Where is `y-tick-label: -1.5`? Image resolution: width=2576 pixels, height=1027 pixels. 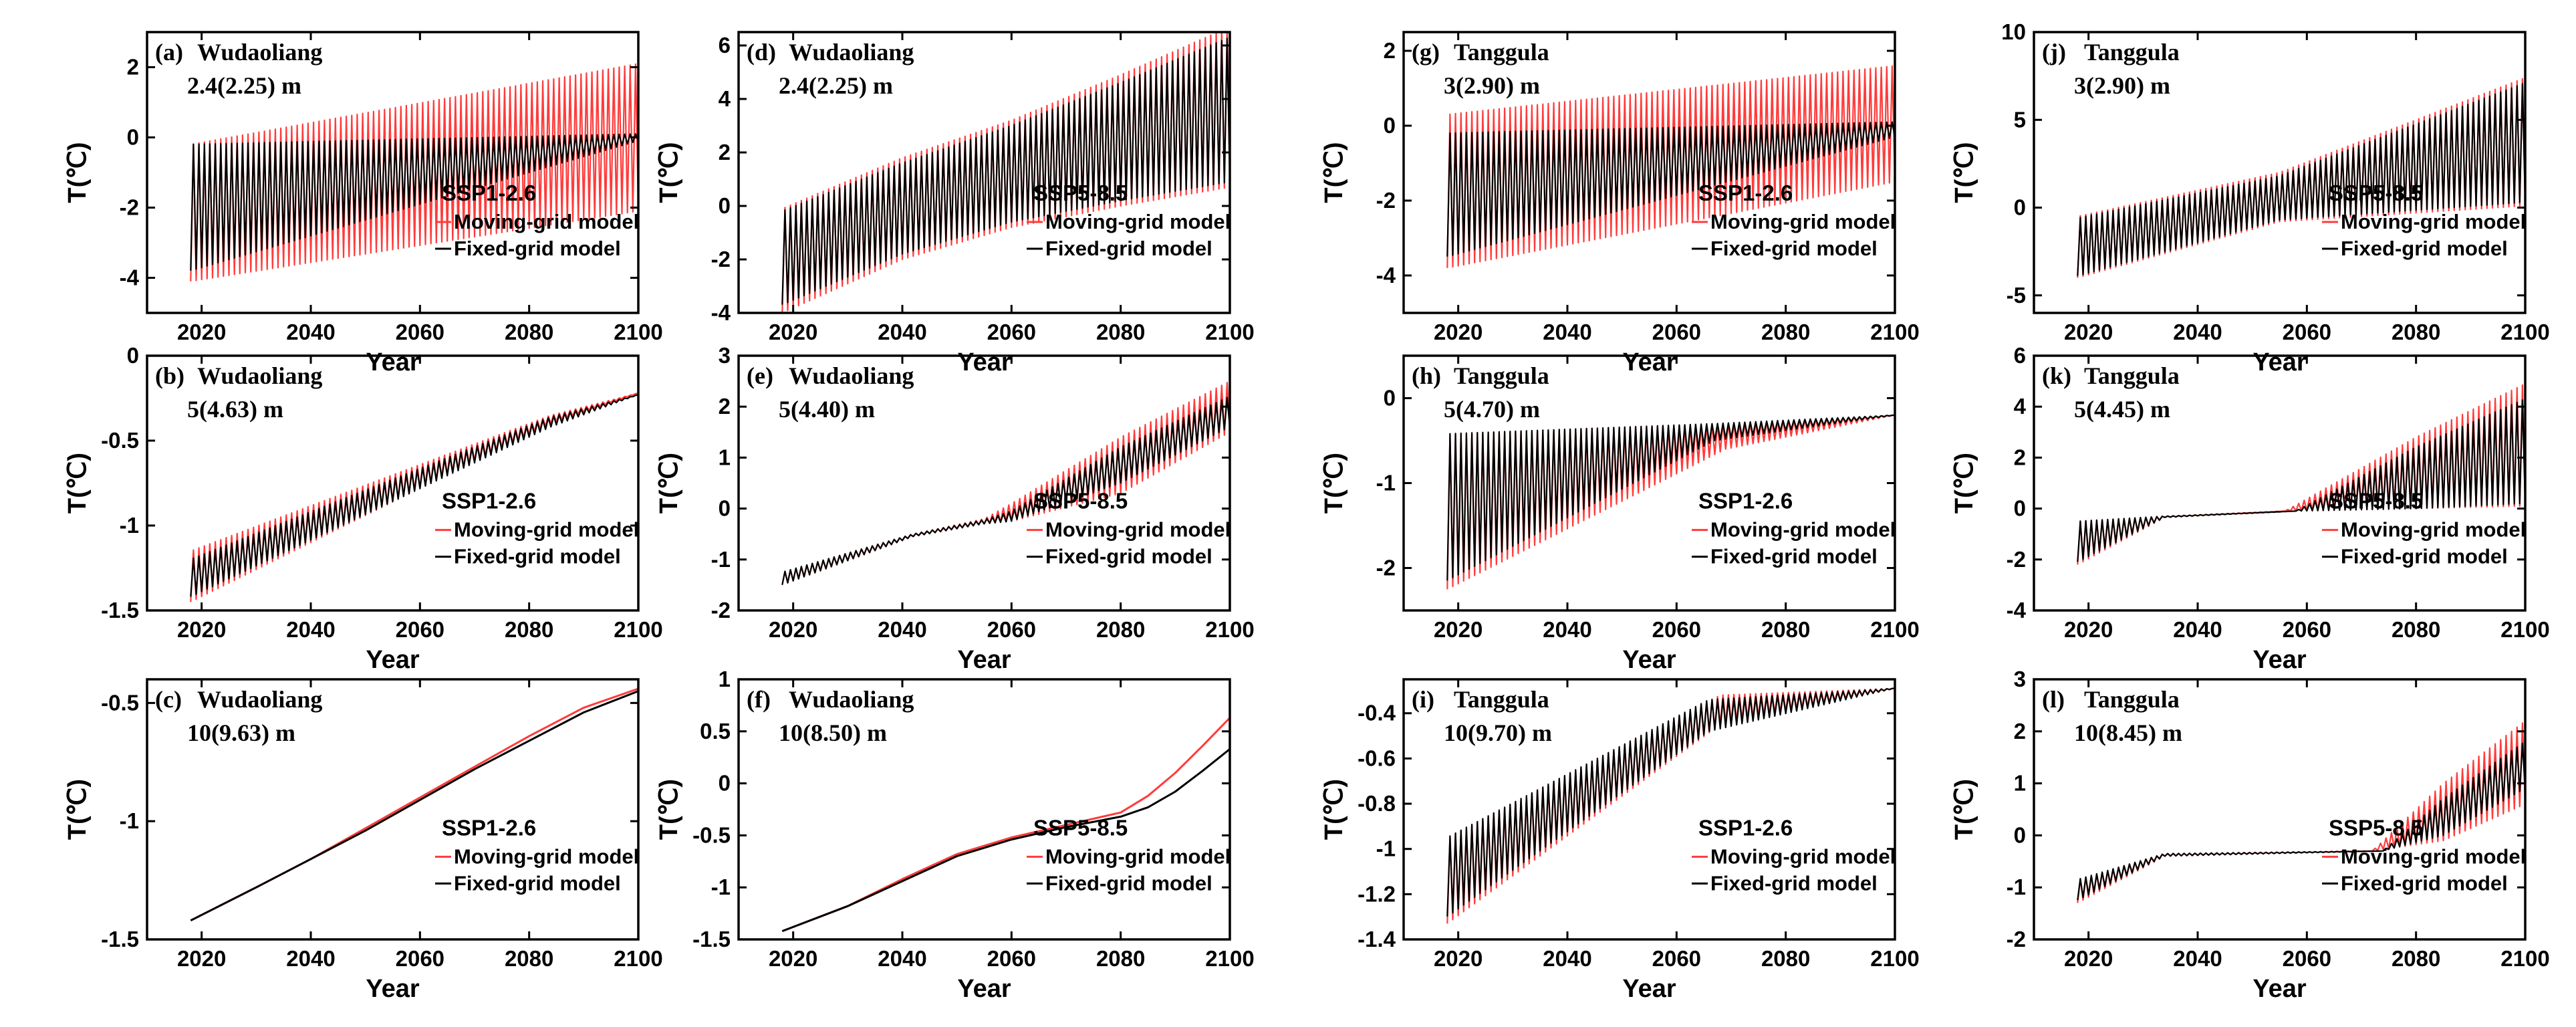
y-tick-label: -1.5 is located at coordinates (120, 939).